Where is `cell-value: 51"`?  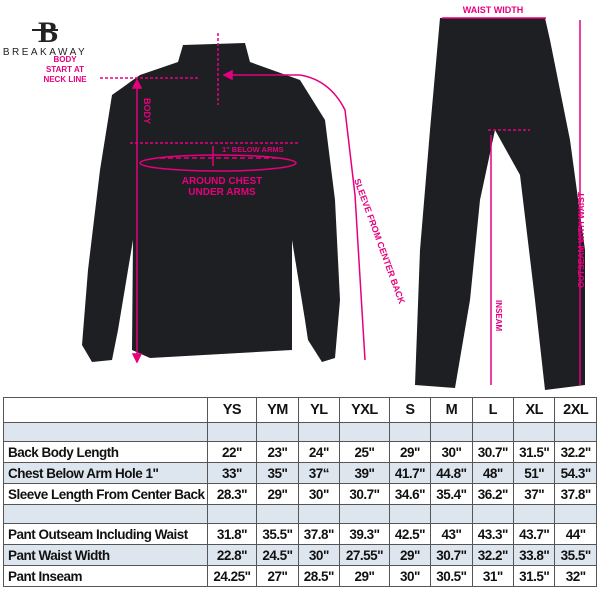 cell-value: 51" is located at coordinates (534, 473).